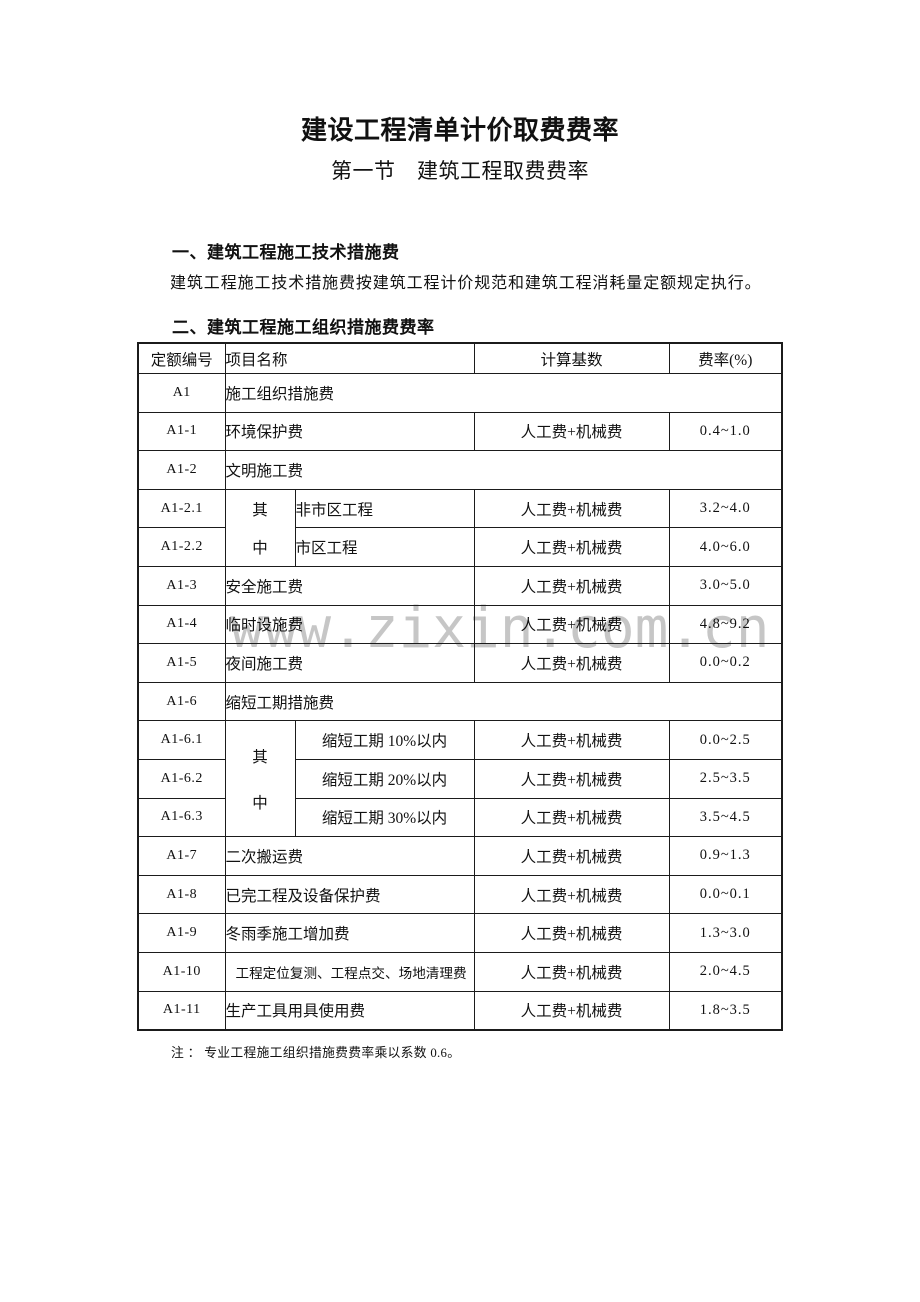 Image resolution: width=920 pixels, height=1302 pixels. What do you see at coordinates (725, 547) in the screenshot?
I see `rate-value: 4.0~6.0` at bounding box center [725, 547].